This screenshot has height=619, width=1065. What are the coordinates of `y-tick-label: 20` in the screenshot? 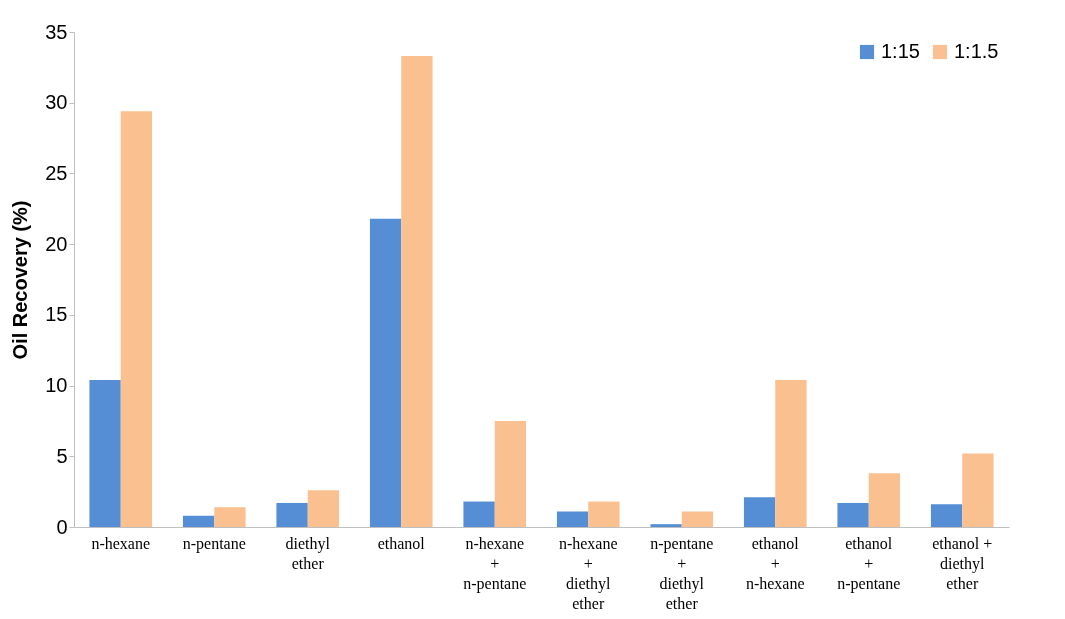 It's located at (56, 243).